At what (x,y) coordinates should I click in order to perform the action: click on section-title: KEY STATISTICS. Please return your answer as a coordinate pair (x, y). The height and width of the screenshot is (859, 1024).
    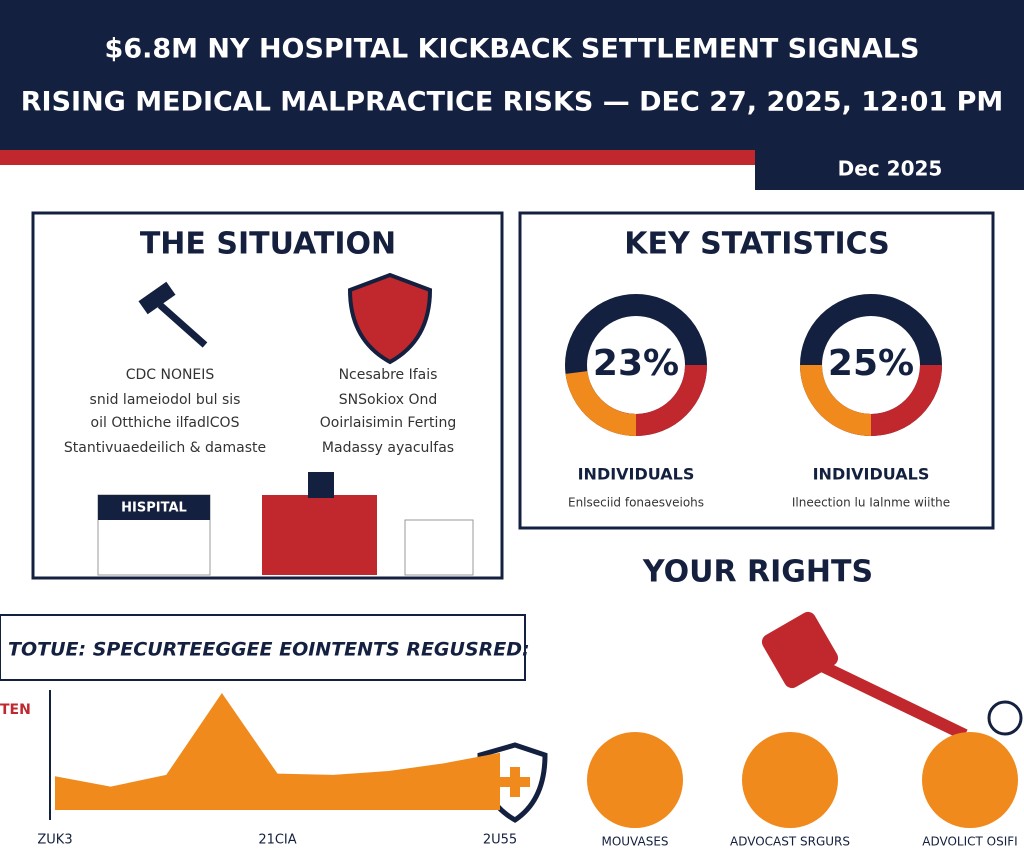
    Looking at the image, I should click on (757, 244).